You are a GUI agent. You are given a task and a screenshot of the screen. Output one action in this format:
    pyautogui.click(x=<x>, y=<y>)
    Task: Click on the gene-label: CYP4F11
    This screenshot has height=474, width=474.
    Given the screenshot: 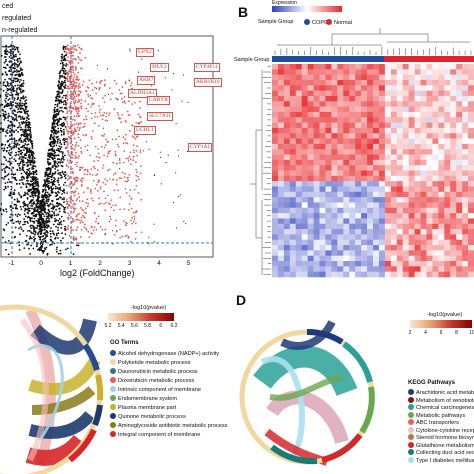 What is the action you would take?
    pyautogui.click(x=207, y=67)
    